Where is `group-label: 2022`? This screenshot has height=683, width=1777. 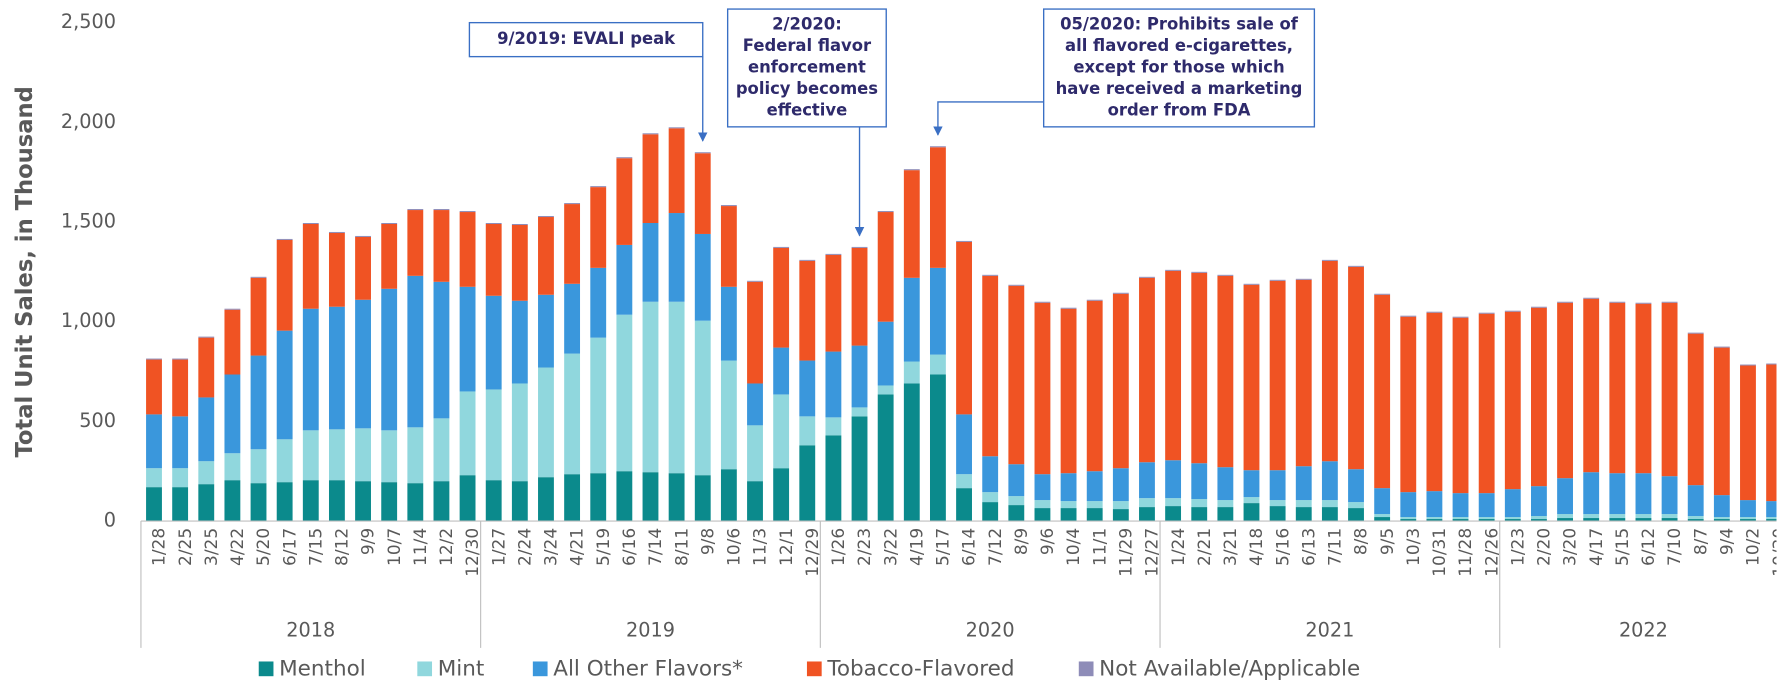 group-label: 2022 is located at coordinates (1643, 629).